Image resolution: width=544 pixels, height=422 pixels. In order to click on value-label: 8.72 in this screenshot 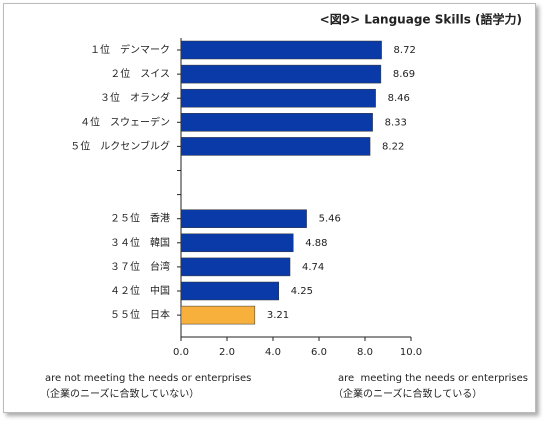, I will do `click(405, 50)`.